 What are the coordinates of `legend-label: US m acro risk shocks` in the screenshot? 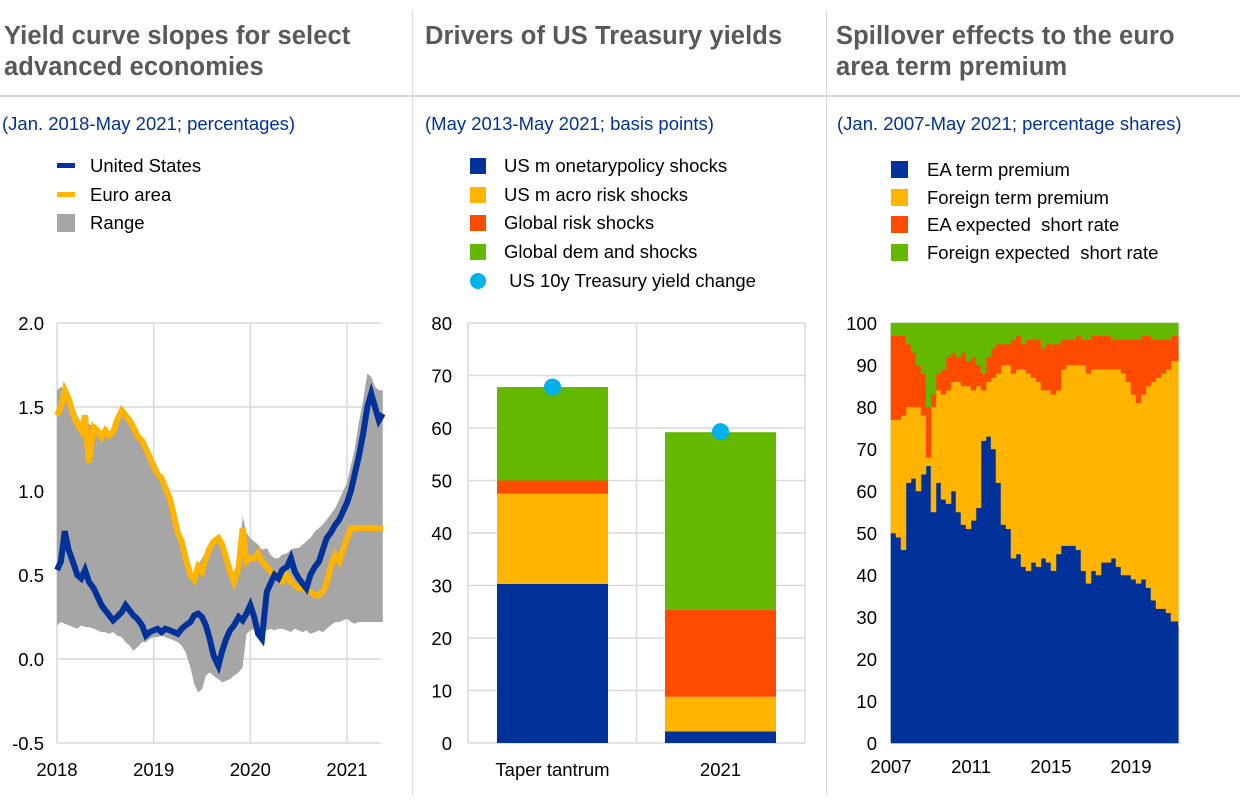 It's located at (596, 194).